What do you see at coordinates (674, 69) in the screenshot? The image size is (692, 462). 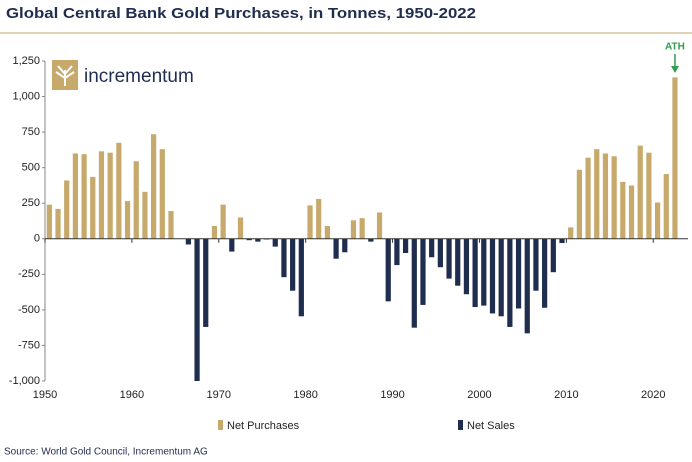 I see `annotation-arrowhead` at bounding box center [674, 69].